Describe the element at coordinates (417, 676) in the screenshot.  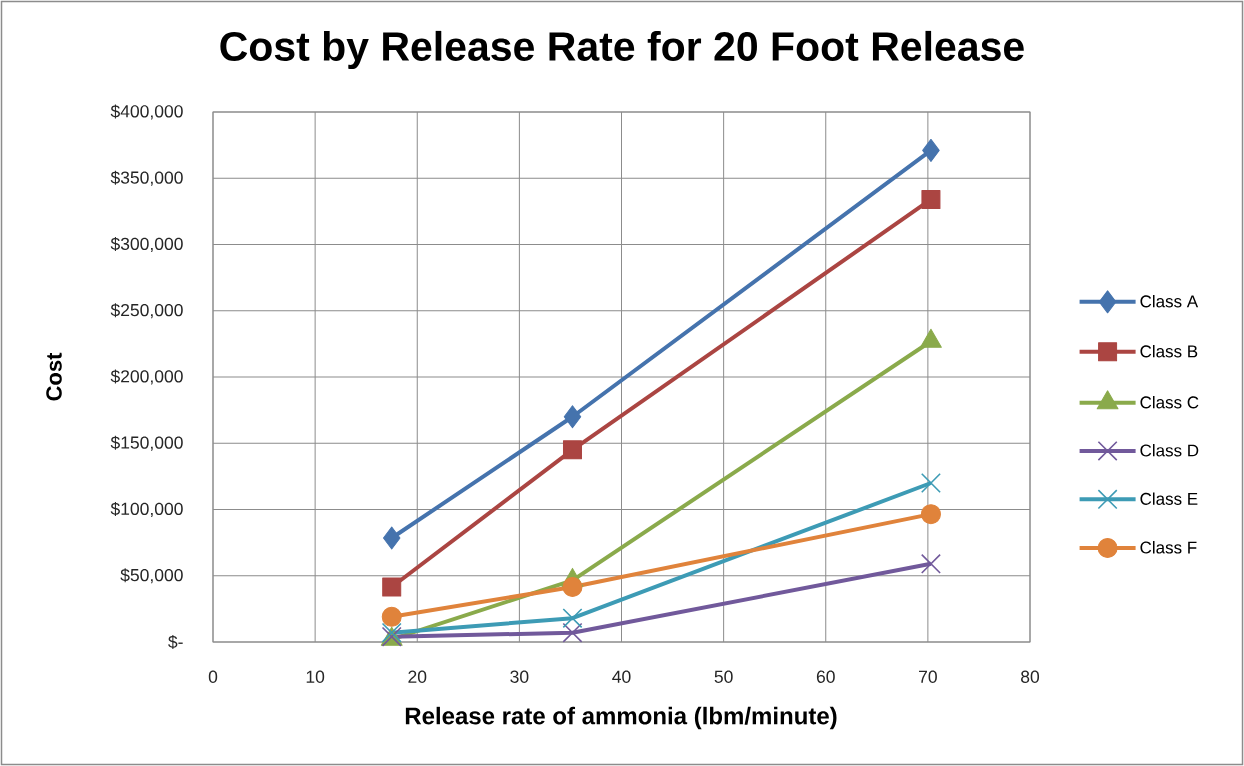
I see `x-tick-label: 20` at that location.